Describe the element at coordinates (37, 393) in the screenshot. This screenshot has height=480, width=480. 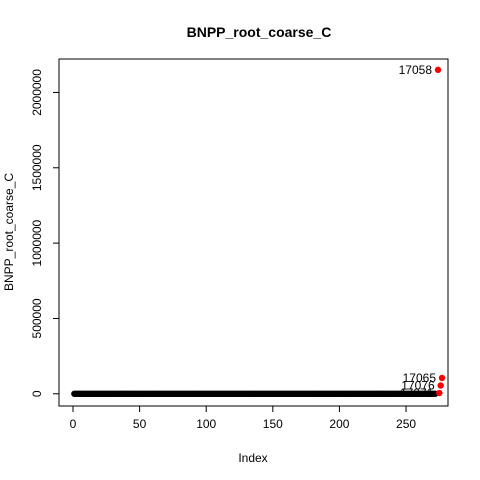
I see `y-tick-label: 0` at that location.